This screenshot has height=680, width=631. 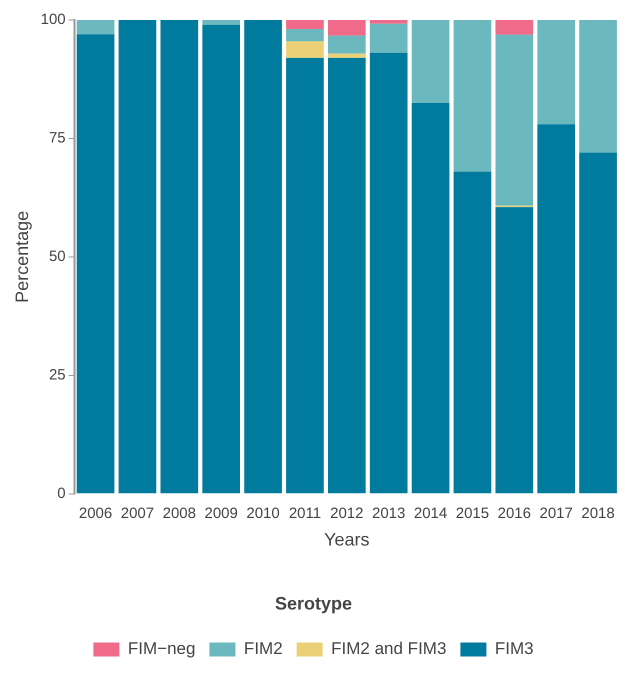 What do you see at coordinates (162, 648) in the screenshot?
I see `legend-label: FIM−neg` at bounding box center [162, 648].